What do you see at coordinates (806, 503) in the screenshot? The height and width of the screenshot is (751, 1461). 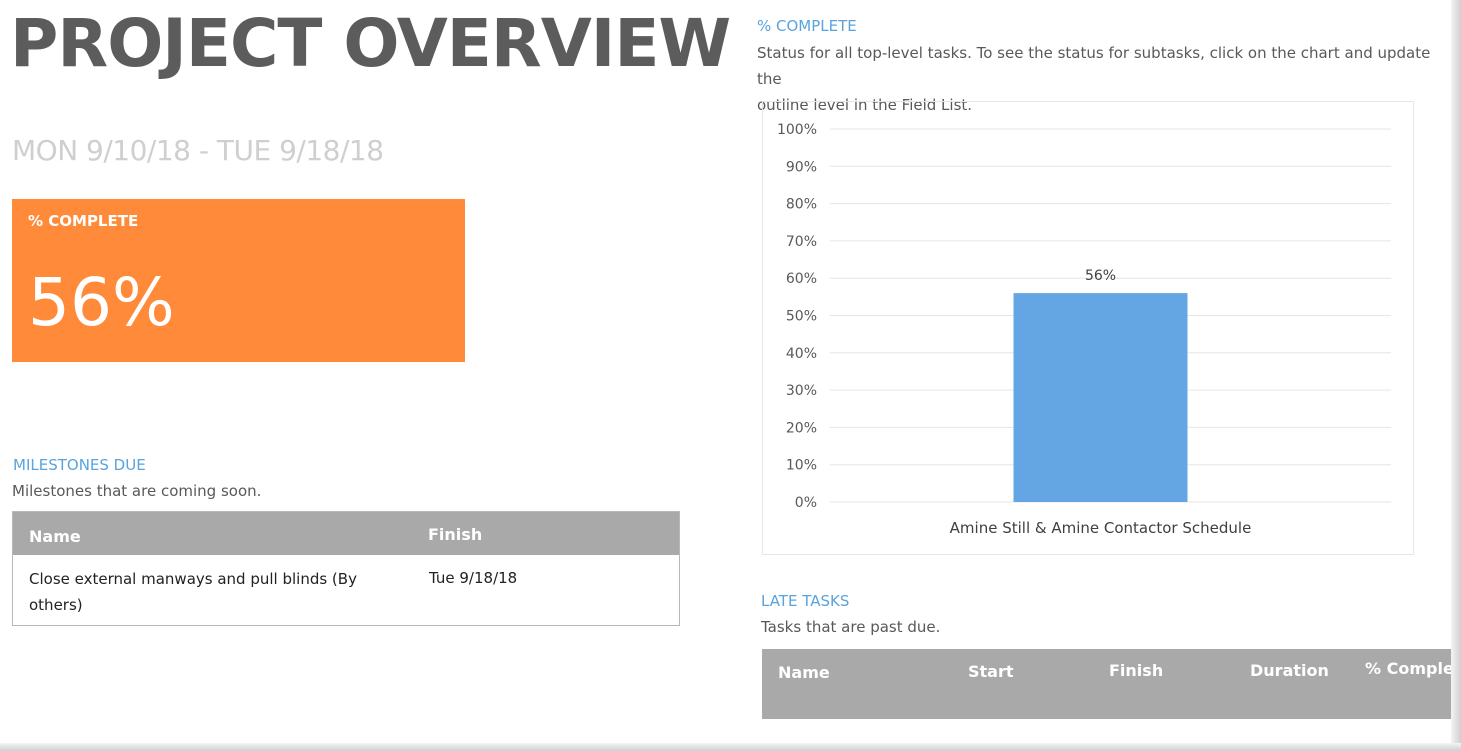 I see `y-tick-label: 0%` at bounding box center [806, 503].